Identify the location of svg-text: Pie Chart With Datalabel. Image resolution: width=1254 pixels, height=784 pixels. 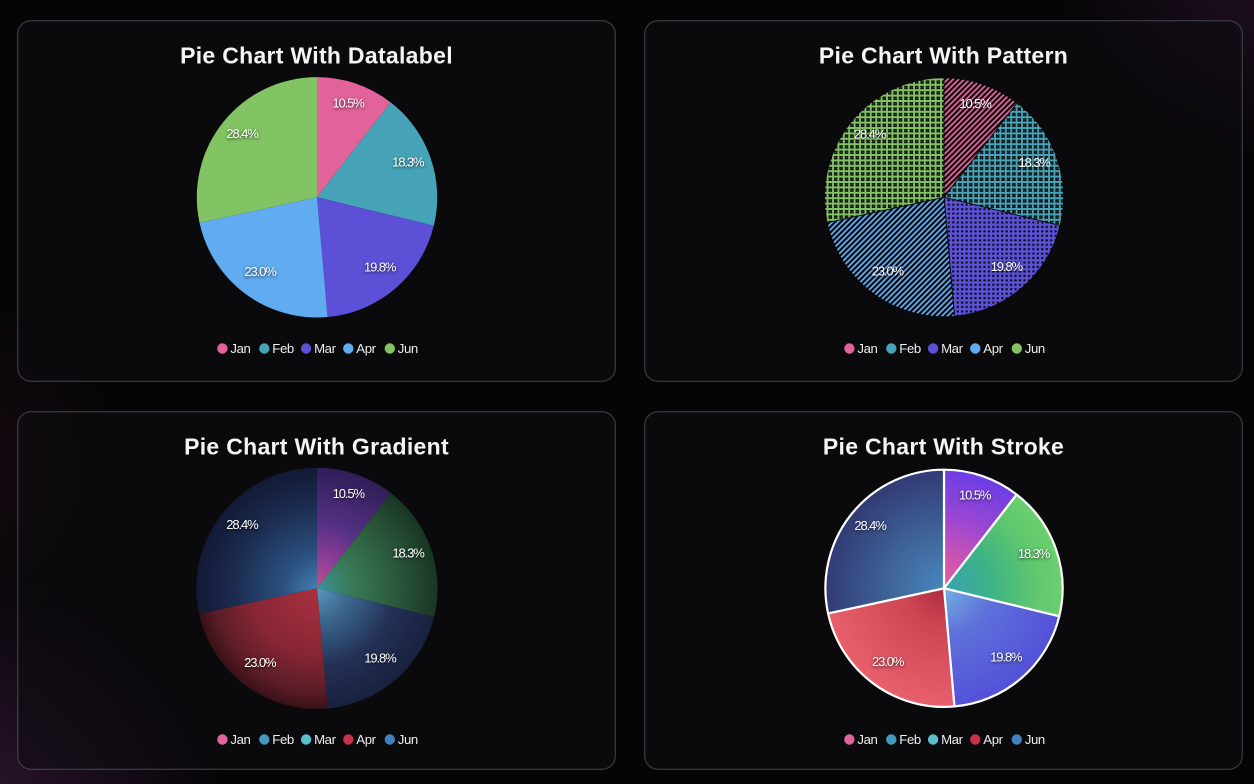
(316, 55).